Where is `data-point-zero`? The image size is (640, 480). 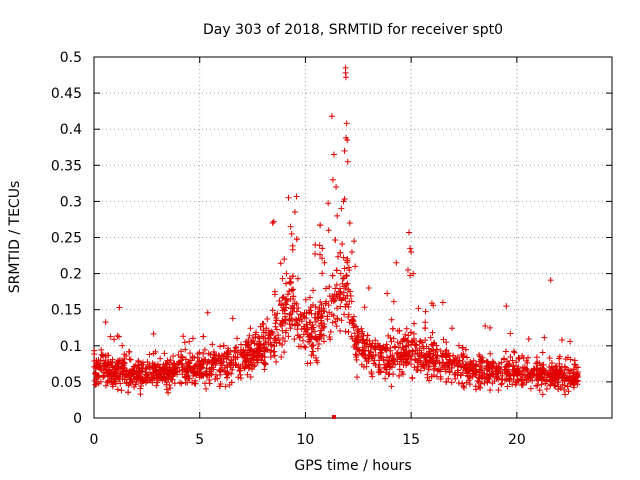
data-point-zero is located at coordinates (333, 417).